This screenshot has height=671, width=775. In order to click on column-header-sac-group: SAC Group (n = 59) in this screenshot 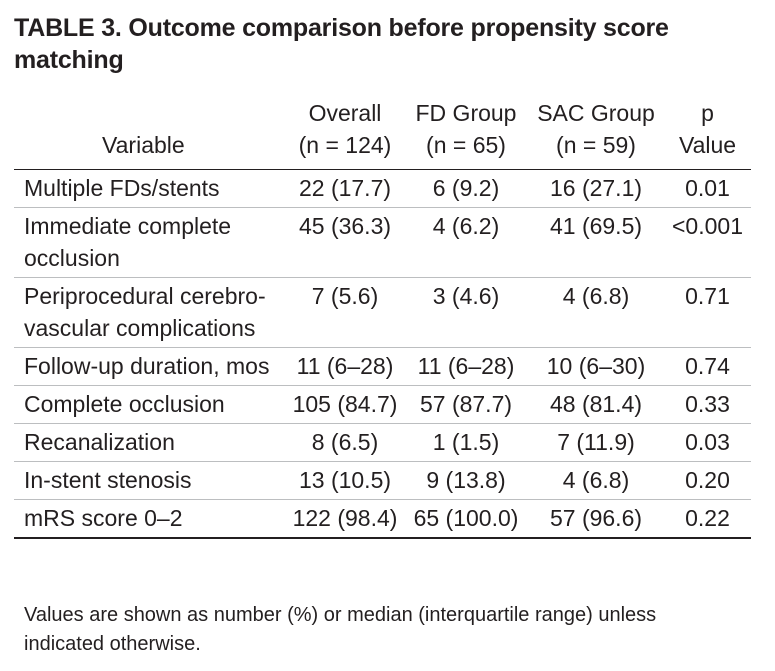, I will do `click(596, 130)`.